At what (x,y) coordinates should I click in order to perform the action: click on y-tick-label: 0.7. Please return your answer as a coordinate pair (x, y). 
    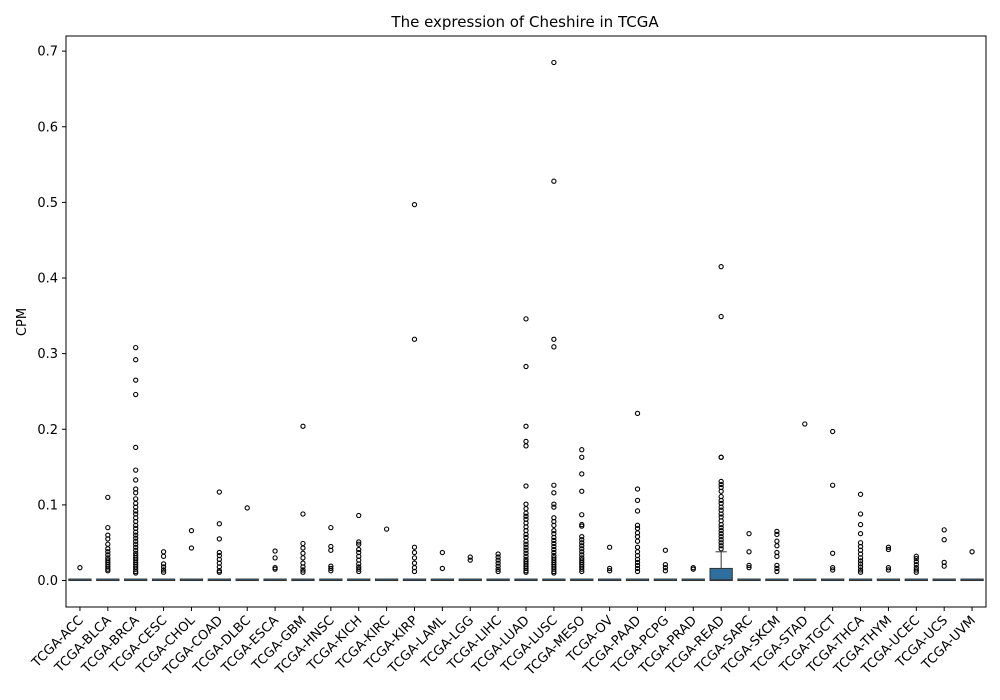
    Looking at the image, I should click on (47, 52).